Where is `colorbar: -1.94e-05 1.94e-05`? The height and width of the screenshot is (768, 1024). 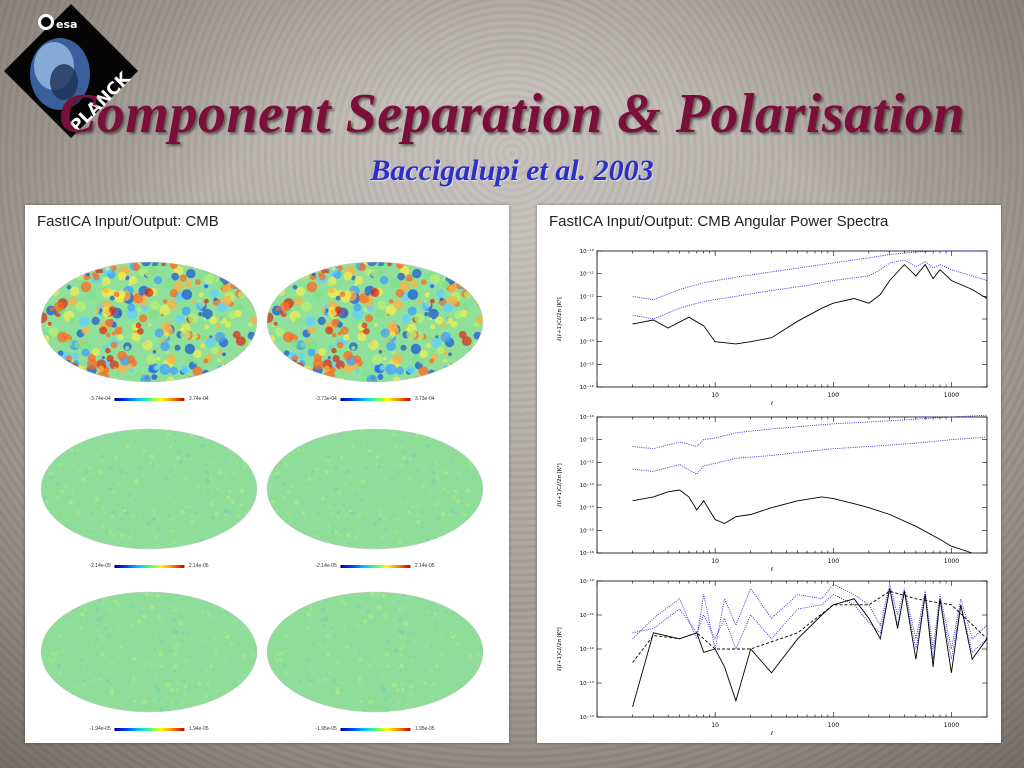
colorbar: -1.94e-05 1.94e-05 is located at coordinates (148, 729).